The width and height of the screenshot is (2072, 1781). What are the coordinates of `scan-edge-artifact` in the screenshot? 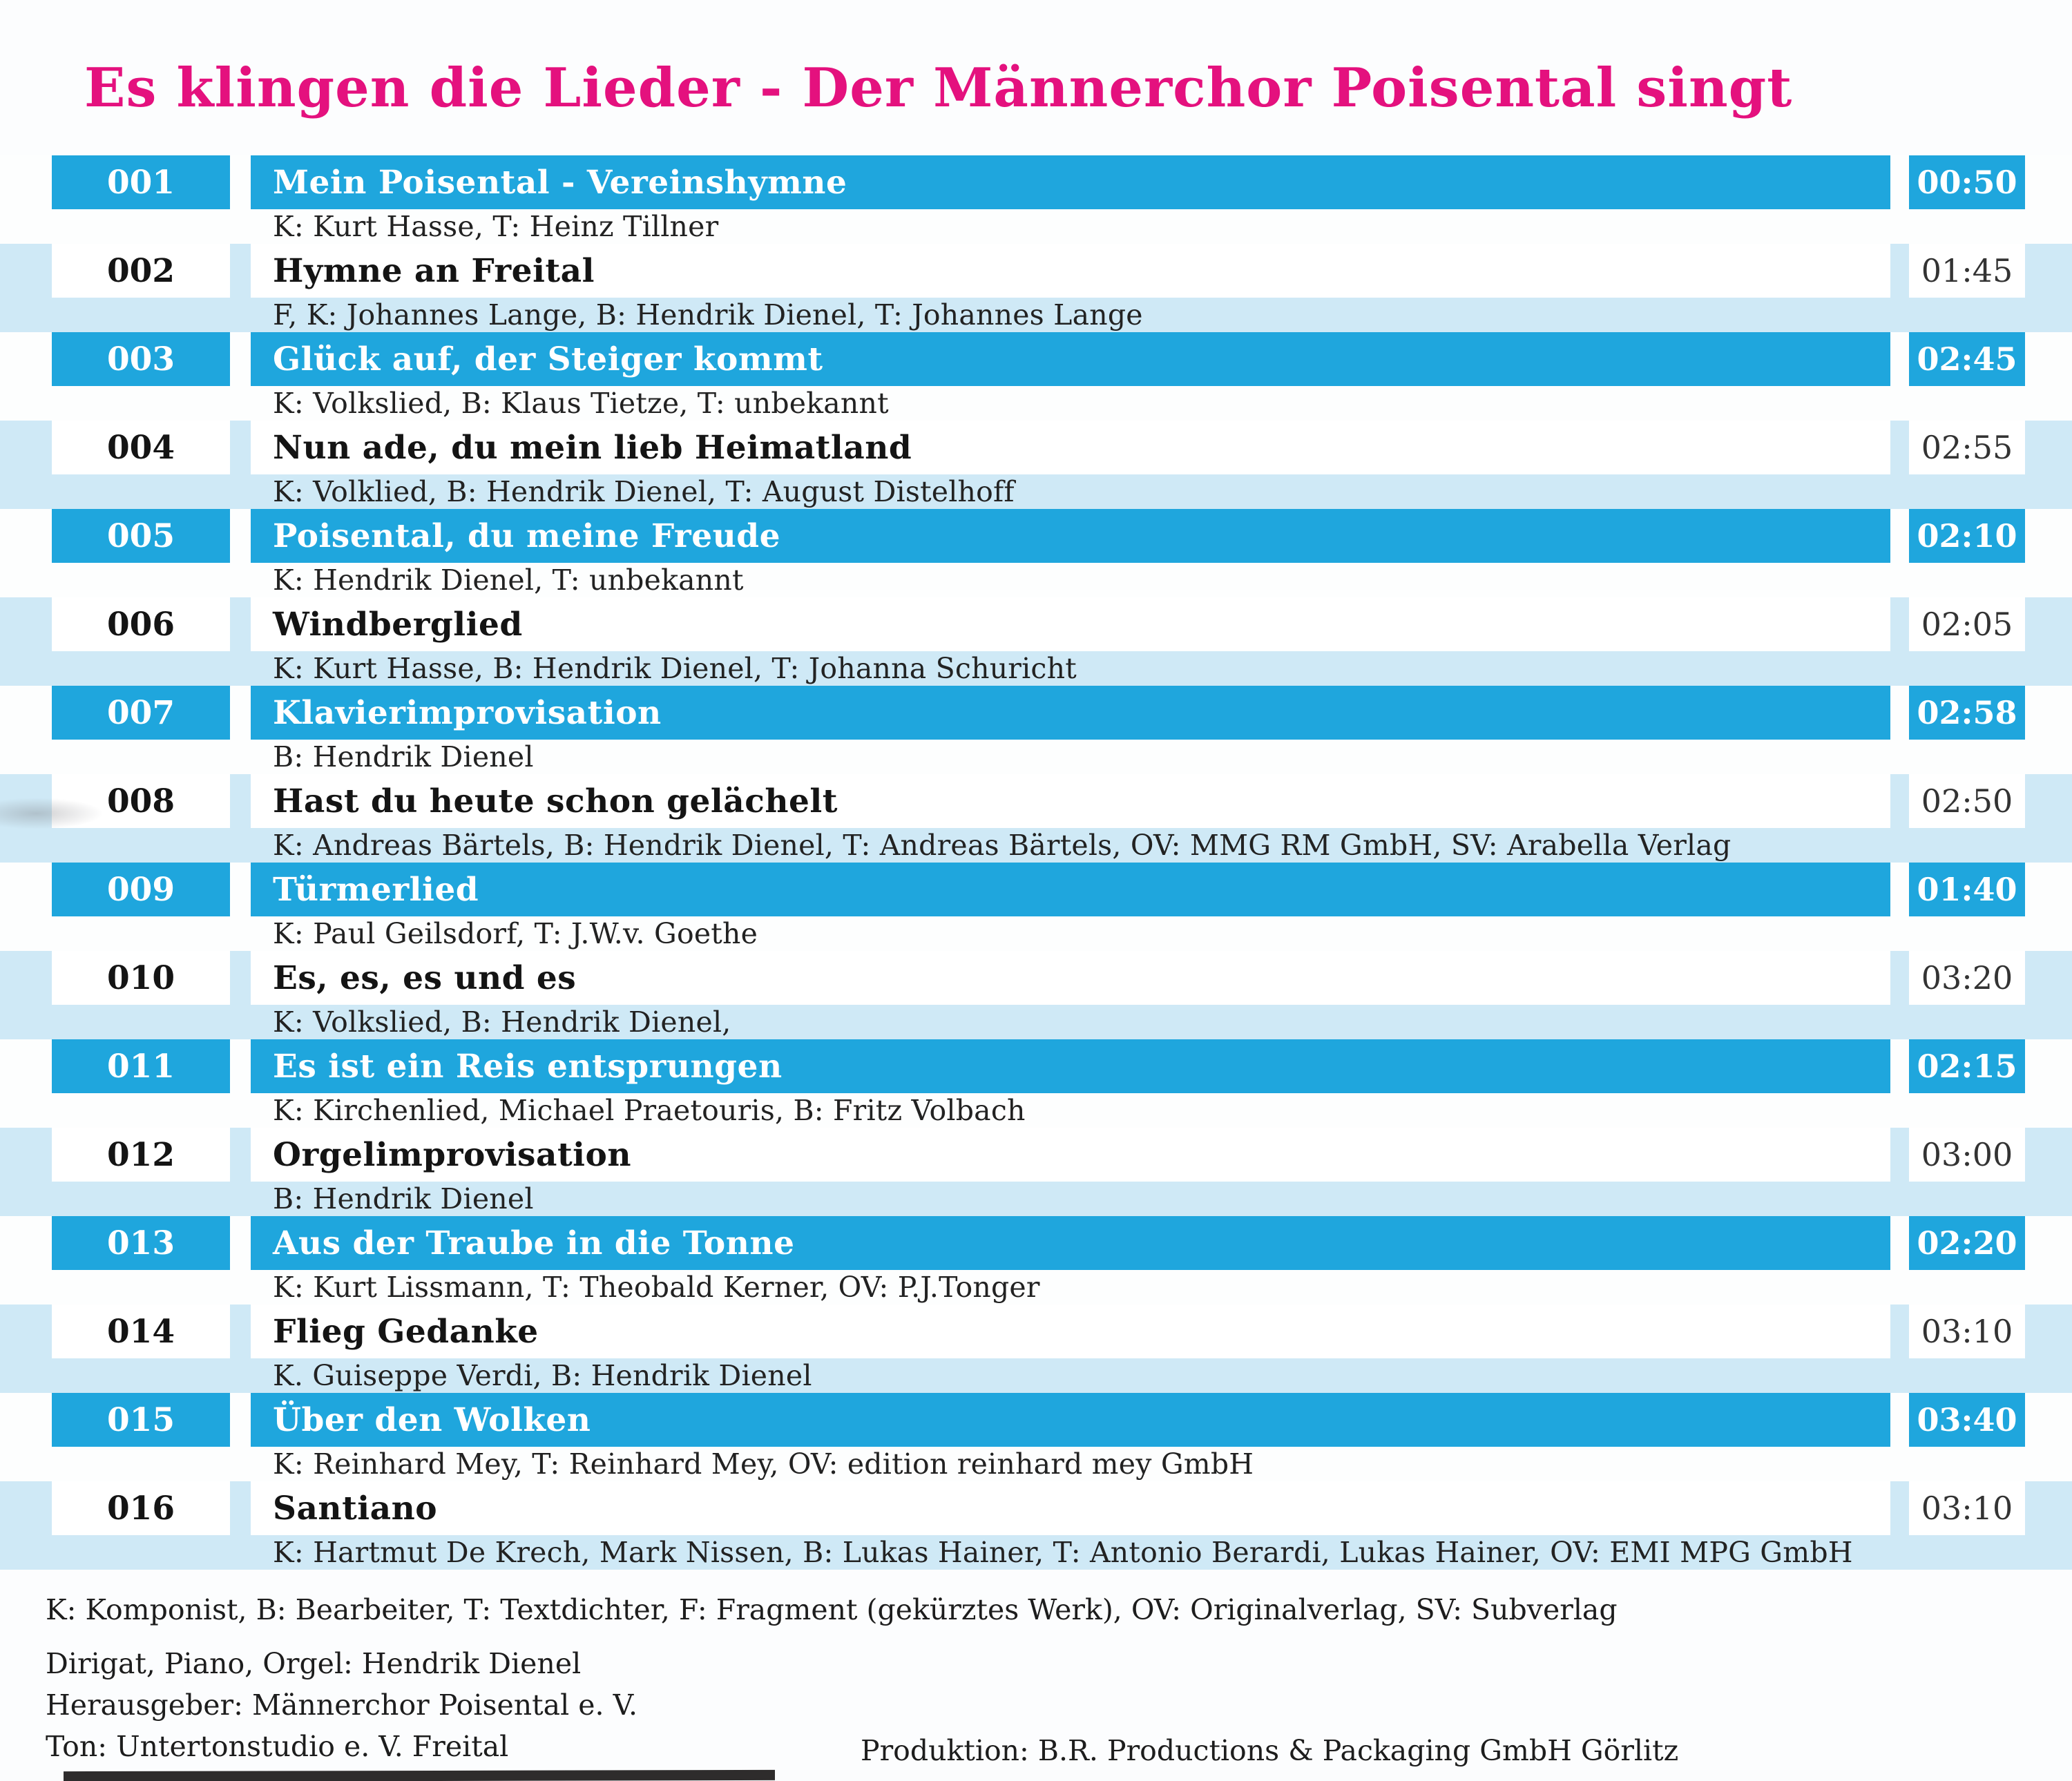 It's located at (419, 1775).